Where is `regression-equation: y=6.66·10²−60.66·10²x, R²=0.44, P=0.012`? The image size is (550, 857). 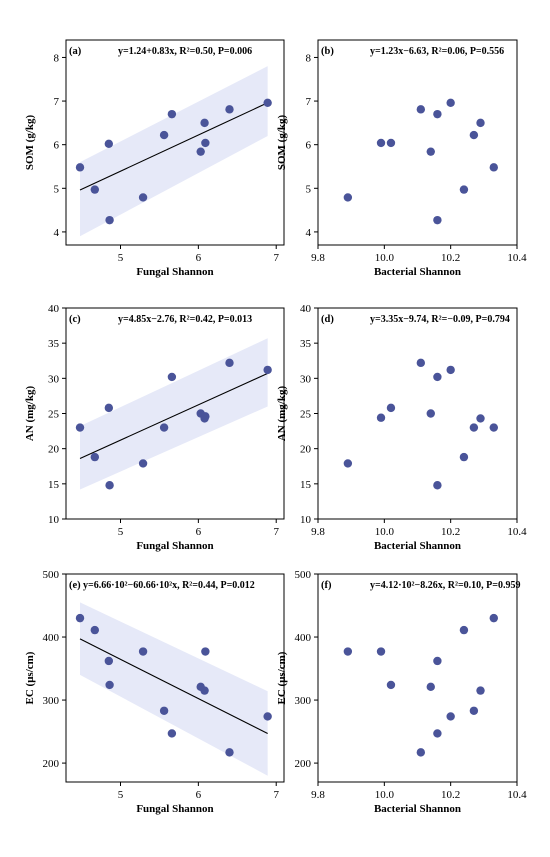
regression-equation: y=6.66·10²−60.66·10²x, R²=0.44, P=0.012 is located at coordinates (169, 585).